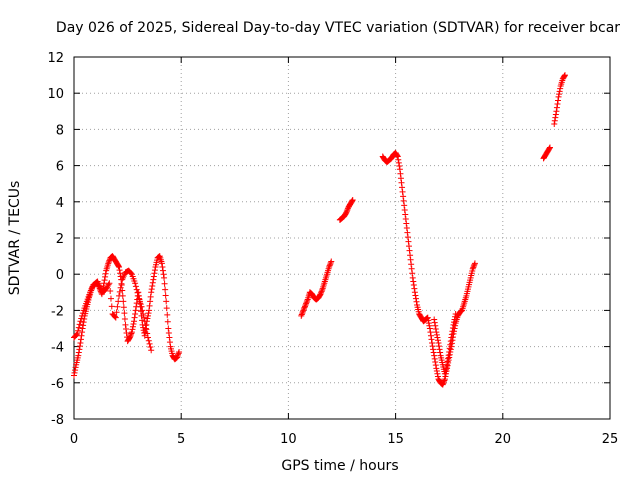 Image resolution: width=640 pixels, height=480 pixels. What do you see at coordinates (610, 439) in the screenshot?
I see `x-tick-label: 25` at bounding box center [610, 439].